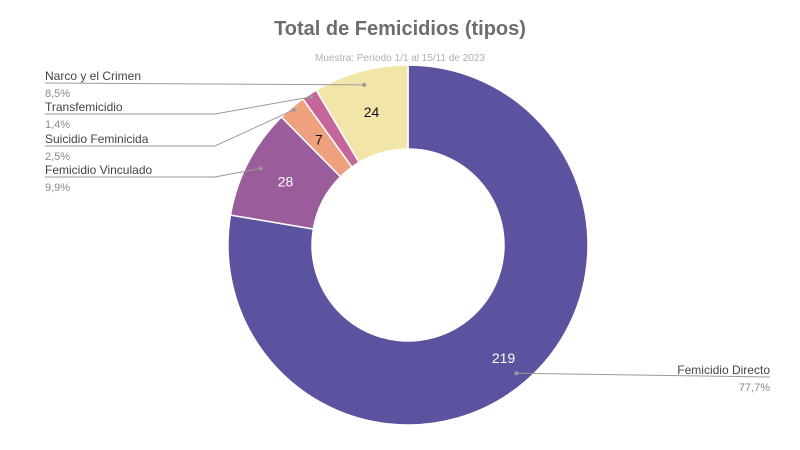  What do you see at coordinates (372, 112) in the screenshot?
I see `slice-value-label: 24` at bounding box center [372, 112].